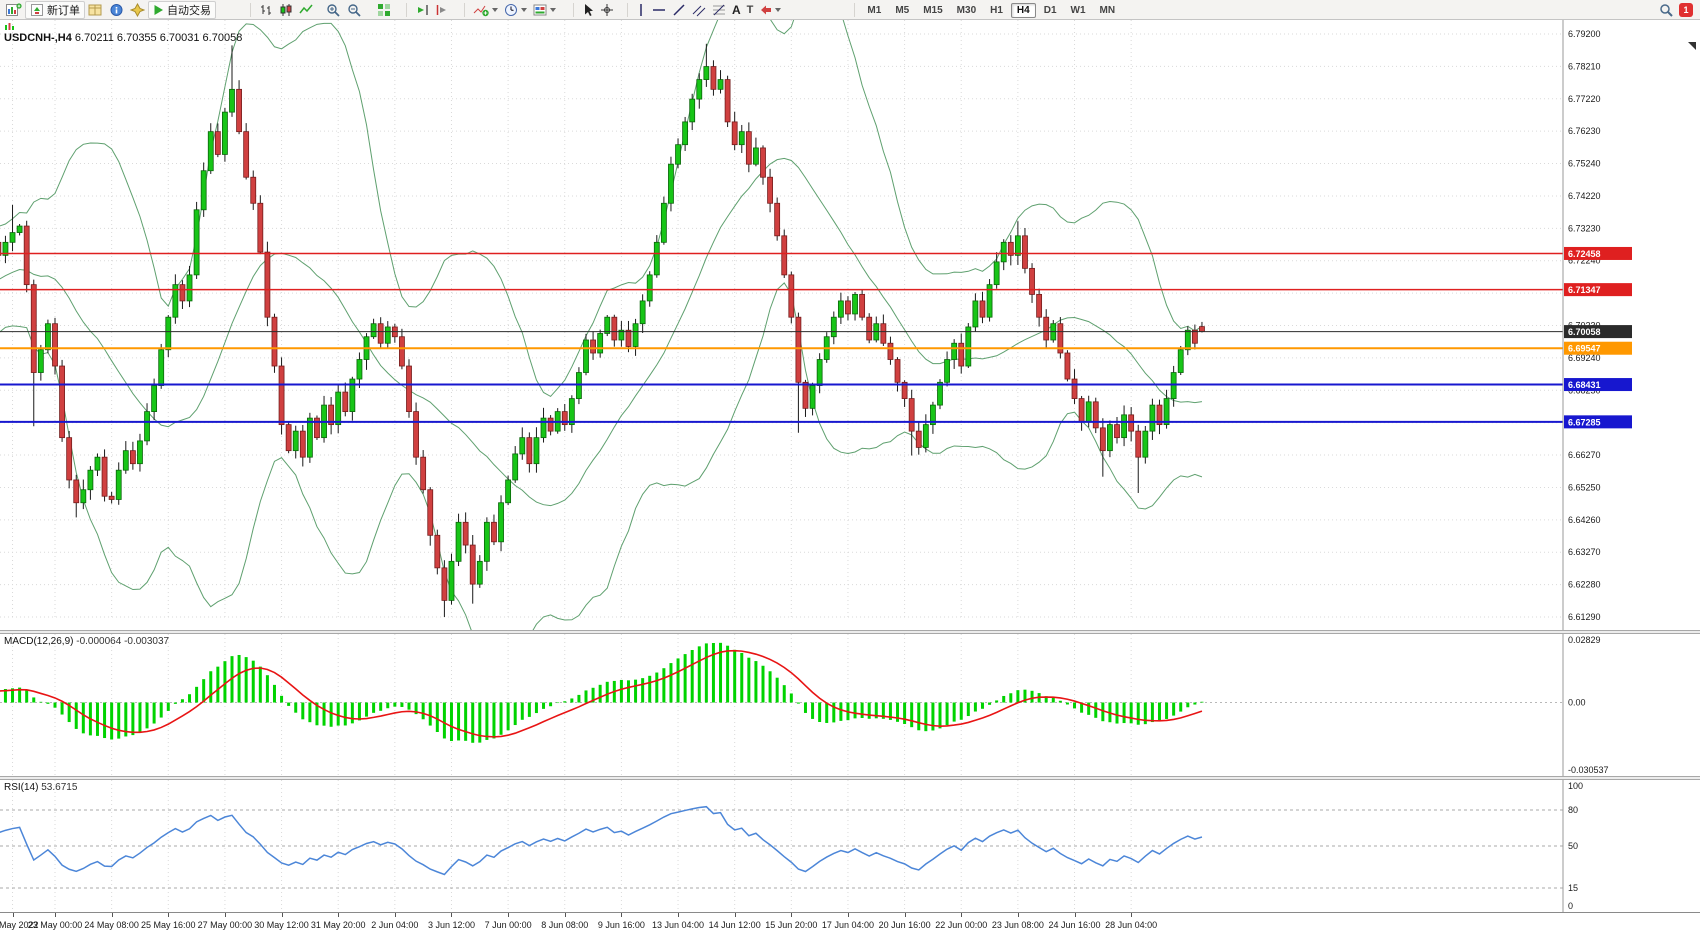 This screenshot has height=937, width=1700. I want to click on chart-symbol-period: USDCNH-,H4, so click(38, 38).